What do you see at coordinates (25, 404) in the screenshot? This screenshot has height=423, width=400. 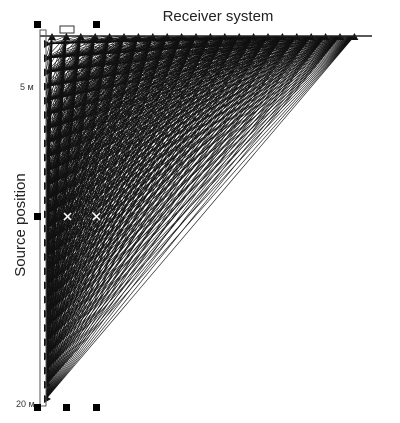 I see `depth-label: 20 м` at bounding box center [25, 404].